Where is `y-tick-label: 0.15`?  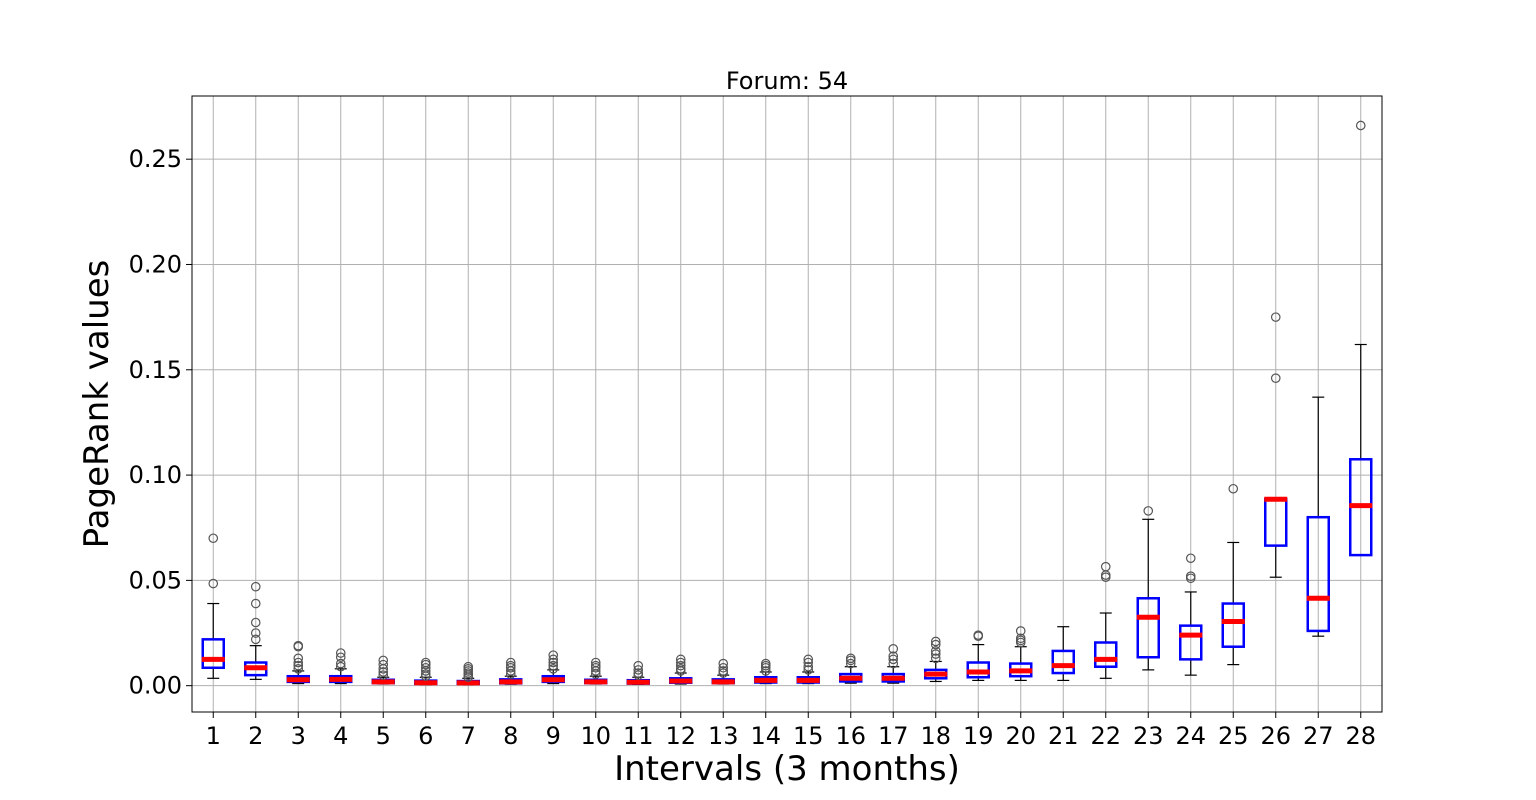
y-tick-label: 0.15 is located at coordinates (155, 370).